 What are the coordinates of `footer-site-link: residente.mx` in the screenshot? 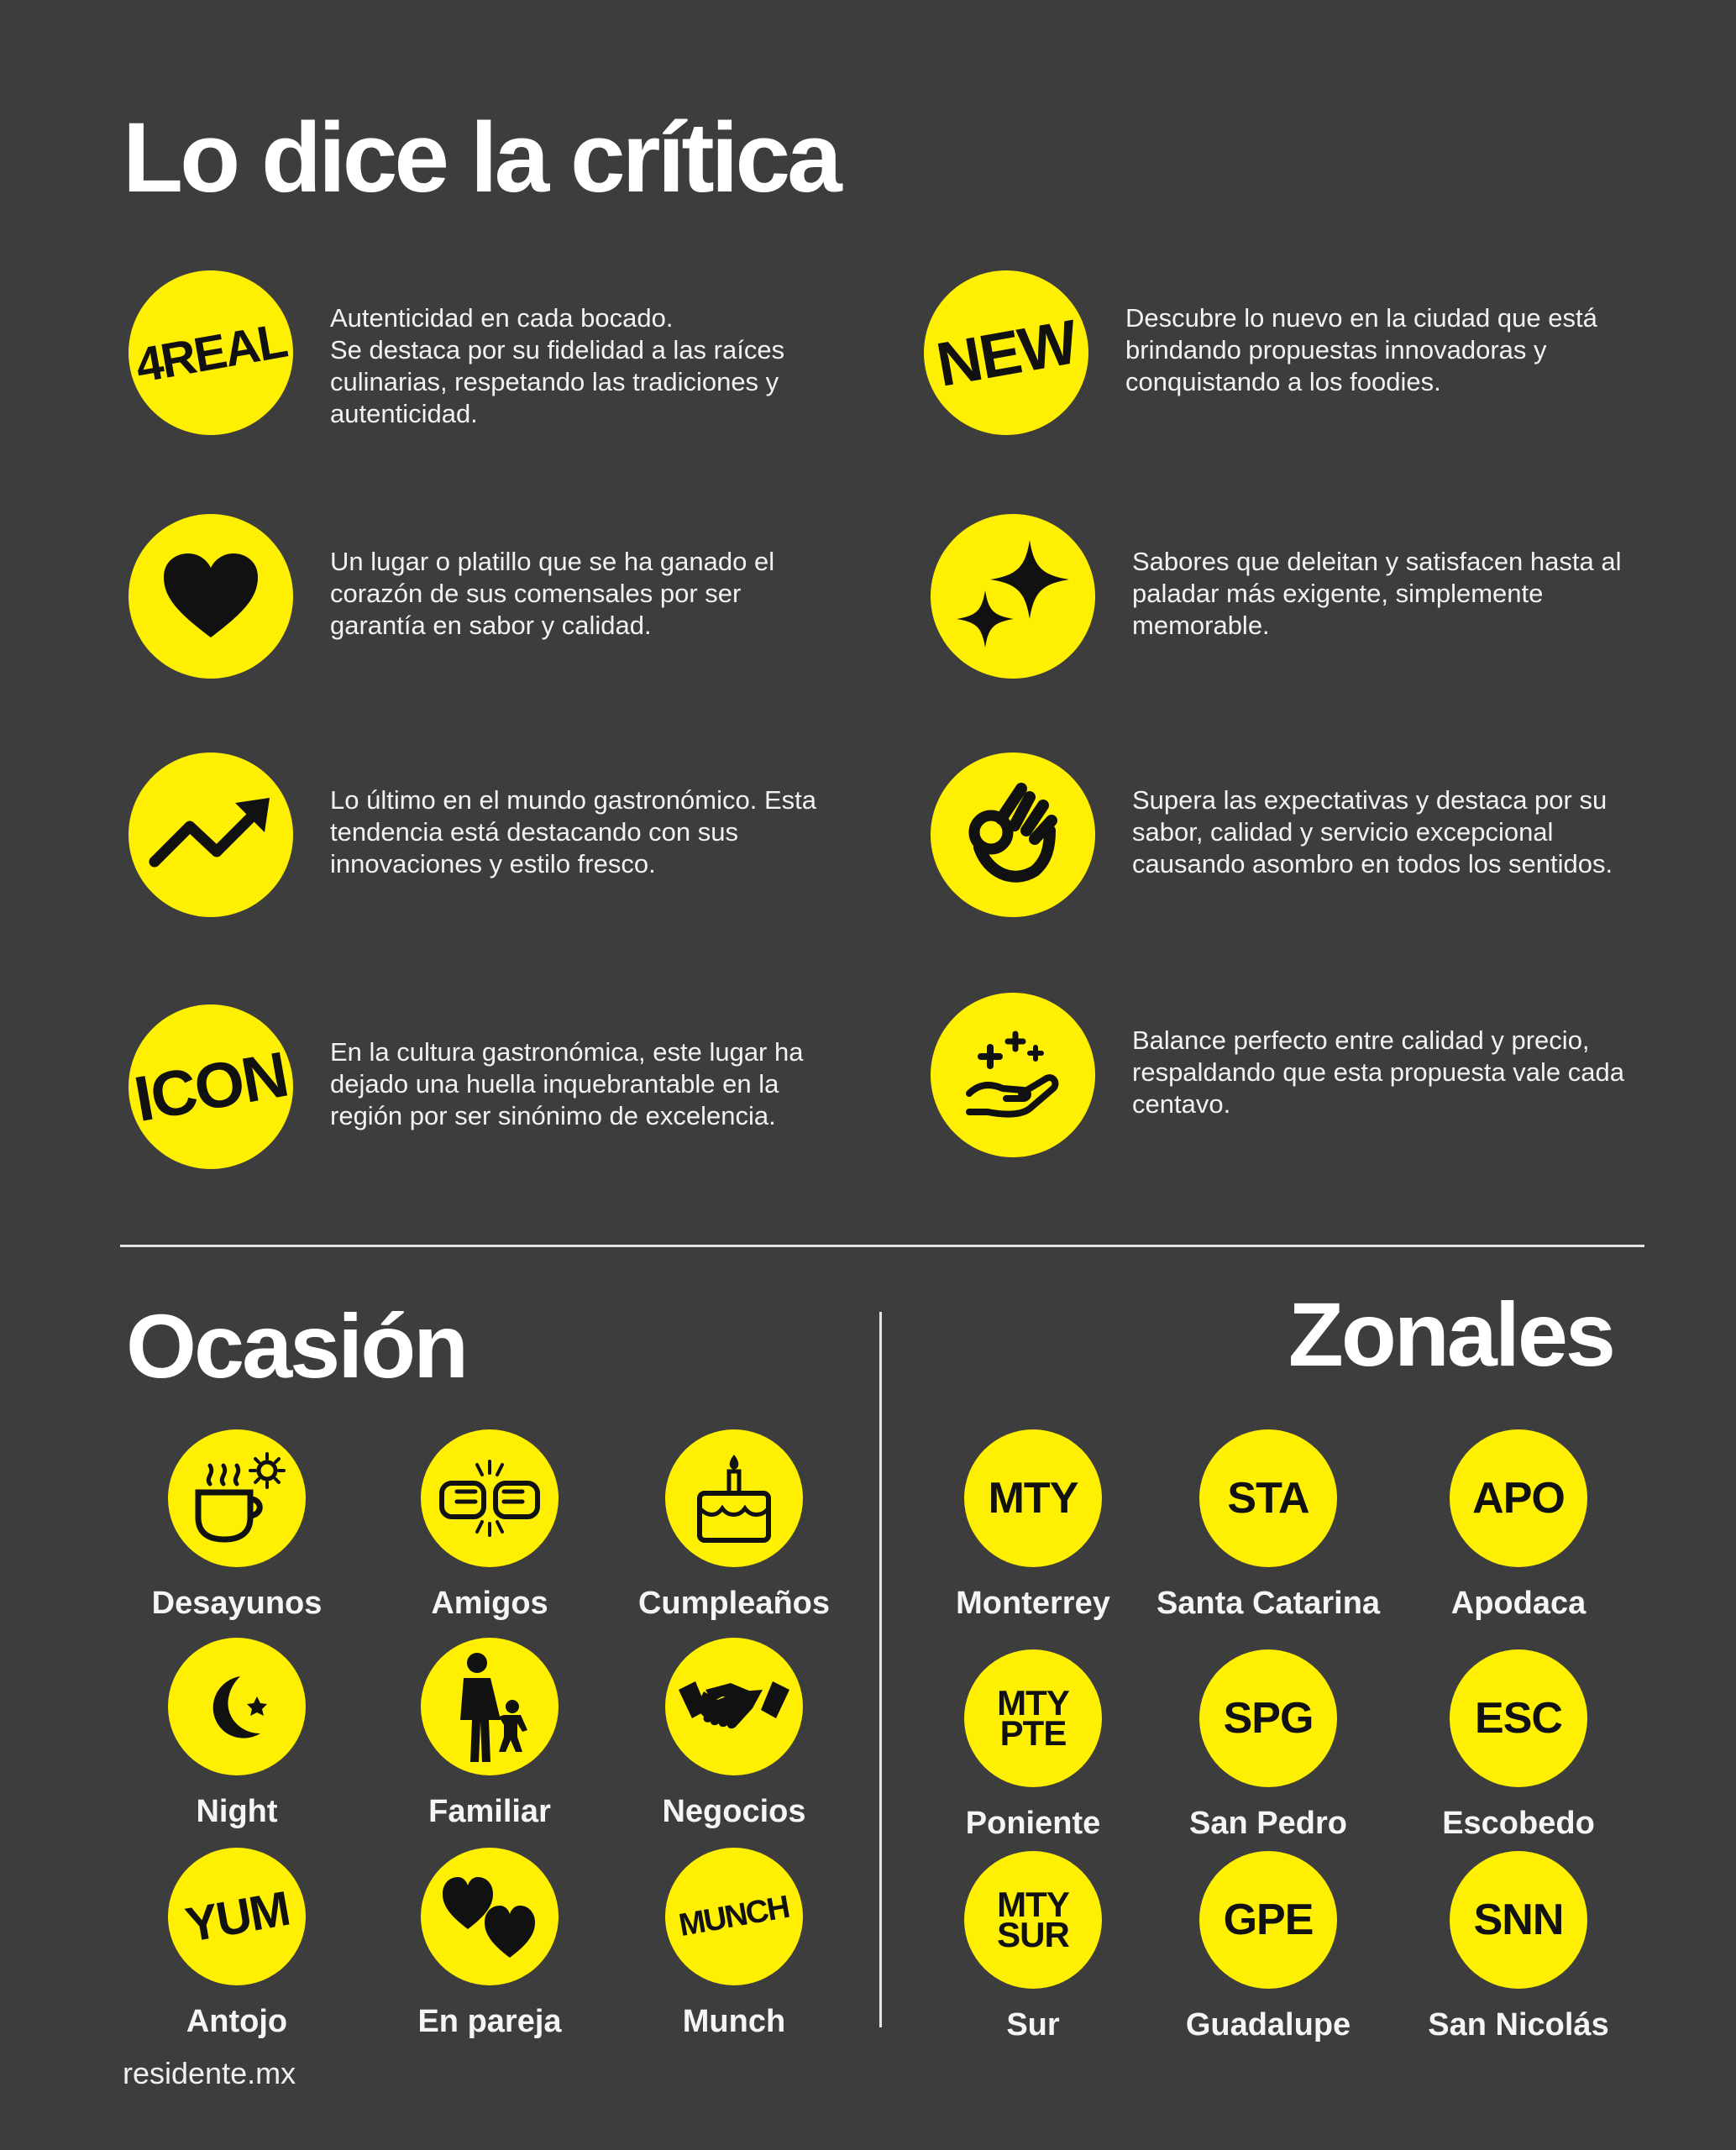 It's located at (209, 2073).